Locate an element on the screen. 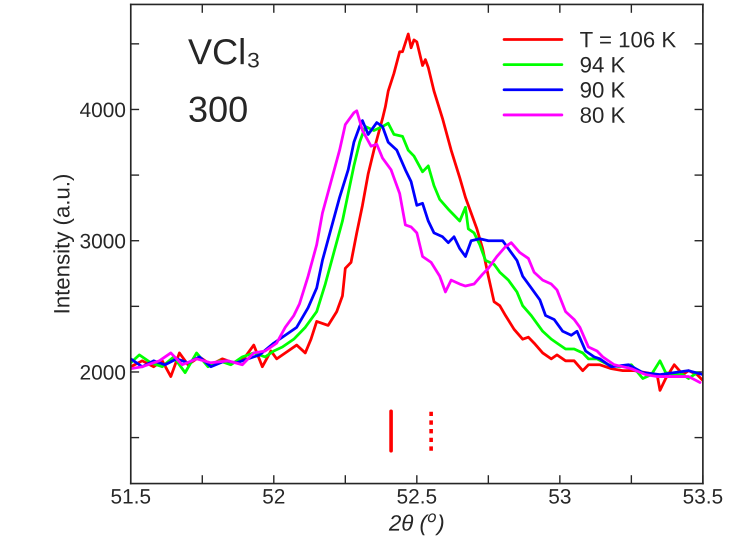 The width and height of the screenshot is (743, 559). x-axis-title: 2θ ($^{o}$) is located at coordinates (416, 524).